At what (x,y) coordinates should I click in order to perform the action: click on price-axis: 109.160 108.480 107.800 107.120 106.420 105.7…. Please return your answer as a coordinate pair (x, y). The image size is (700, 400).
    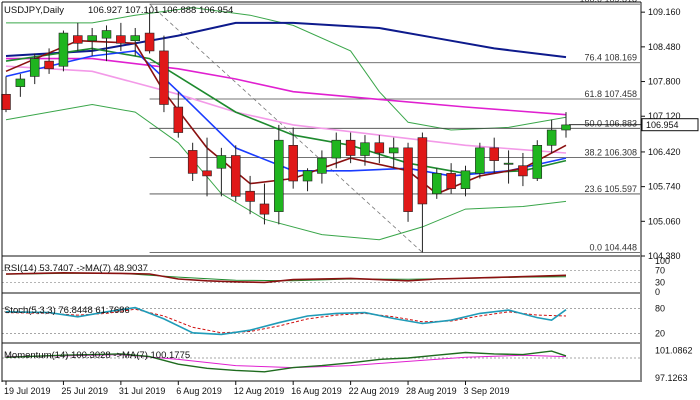
    Looking at the image, I should click on (661, 134).